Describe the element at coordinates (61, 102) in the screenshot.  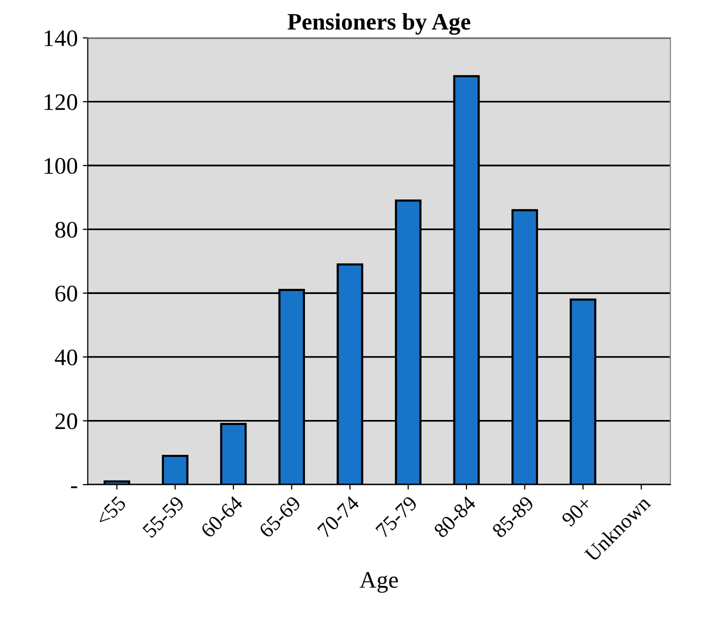
I see `y-tick-label: 120` at that location.